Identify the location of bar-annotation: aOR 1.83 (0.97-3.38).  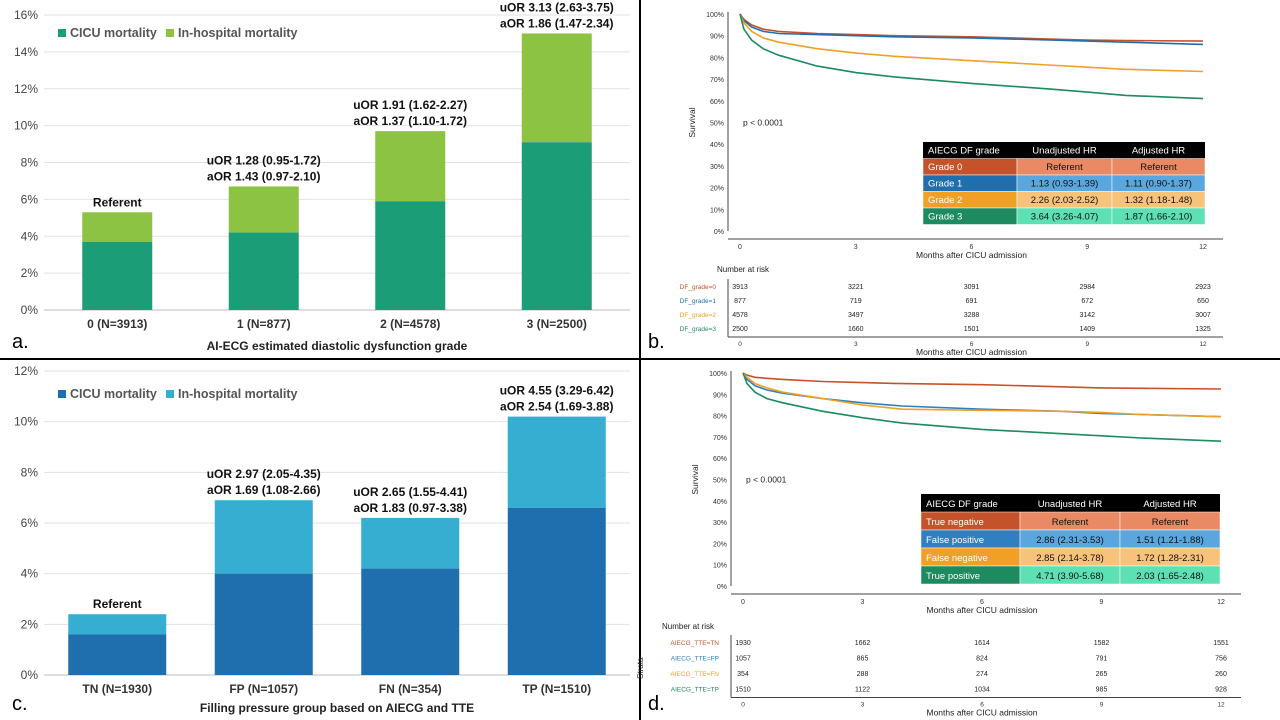
(410, 508).